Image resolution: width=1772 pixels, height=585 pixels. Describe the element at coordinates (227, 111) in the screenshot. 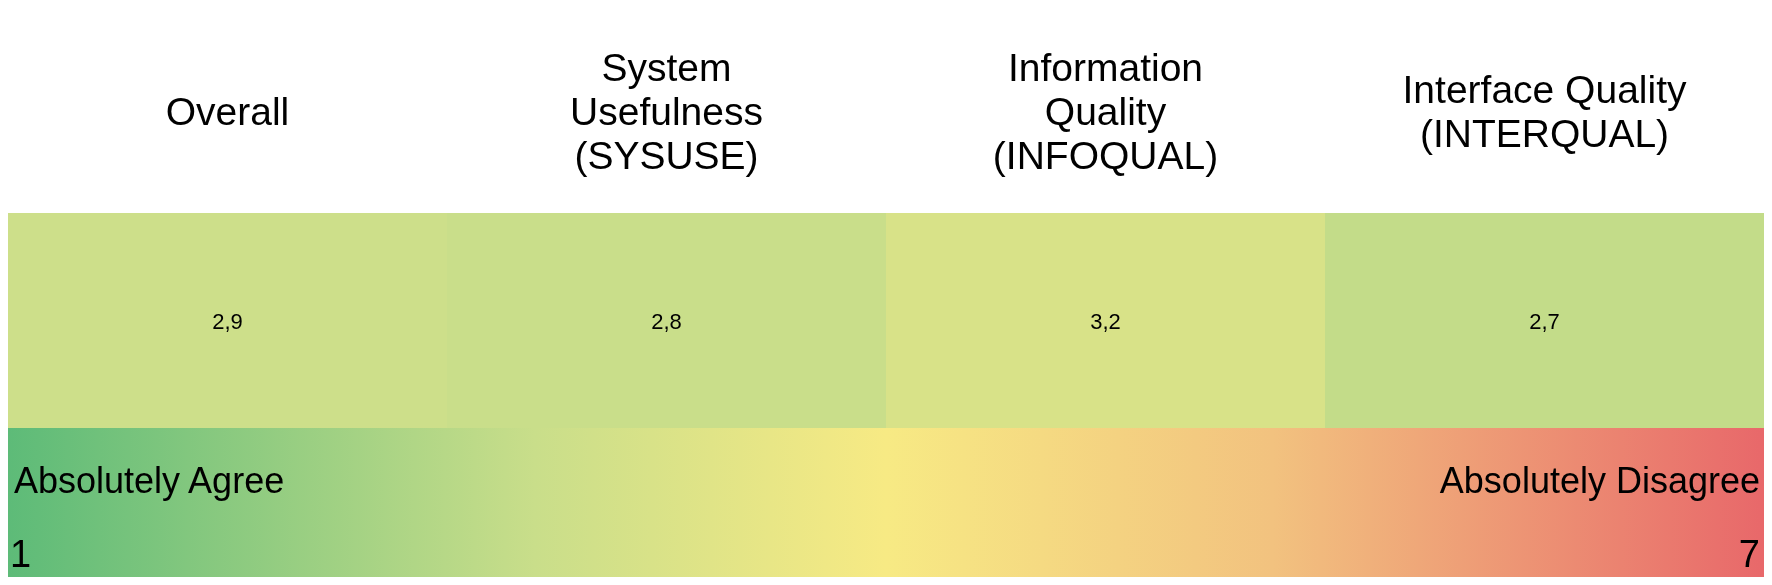

I see `x-tick-label: Overall` at that location.